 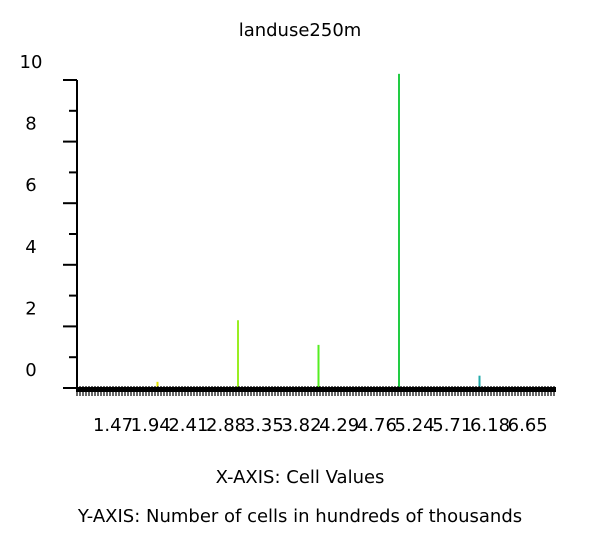 What do you see at coordinates (377, 425) in the screenshot?
I see `x-tick-label: 4.76` at bounding box center [377, 425].